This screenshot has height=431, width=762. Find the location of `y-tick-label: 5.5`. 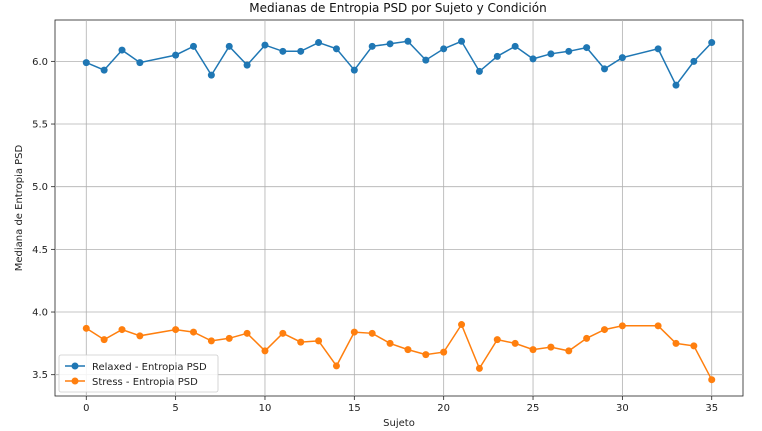

y-tick-label: 5.5 is located at coordinates (40, 125).